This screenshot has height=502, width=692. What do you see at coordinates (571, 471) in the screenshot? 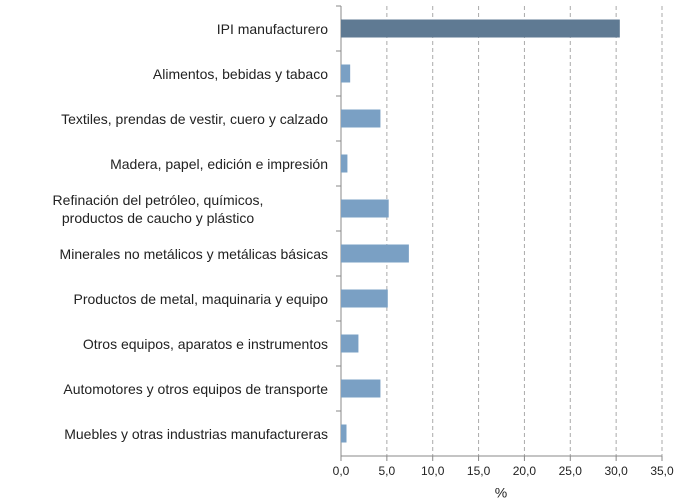
I see `x-tick-label: 25,0` at bounding box center [571, 471].